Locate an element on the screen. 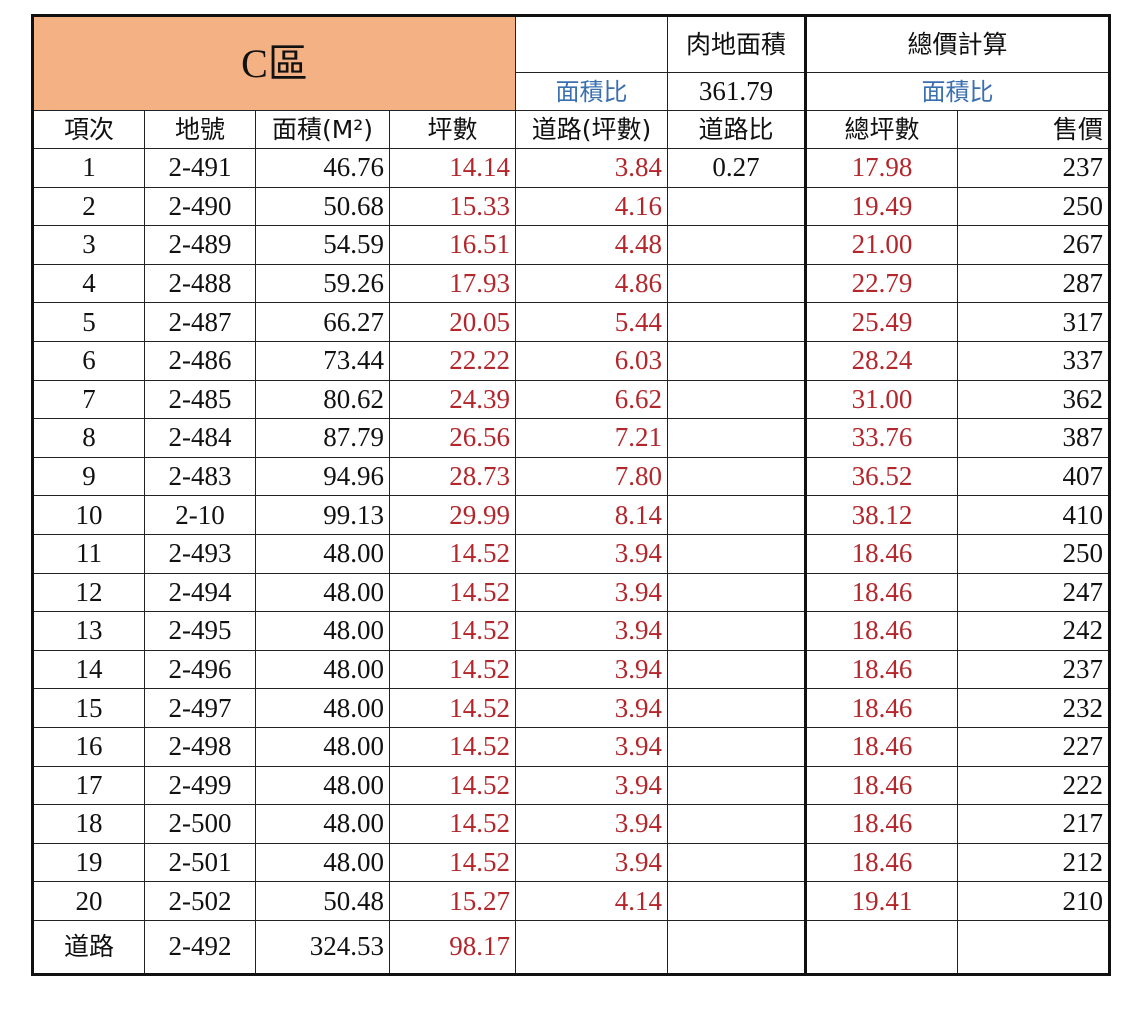 The image size is (1142, 1014). lot-number: 2-497 is located at coordinates (200, 708).